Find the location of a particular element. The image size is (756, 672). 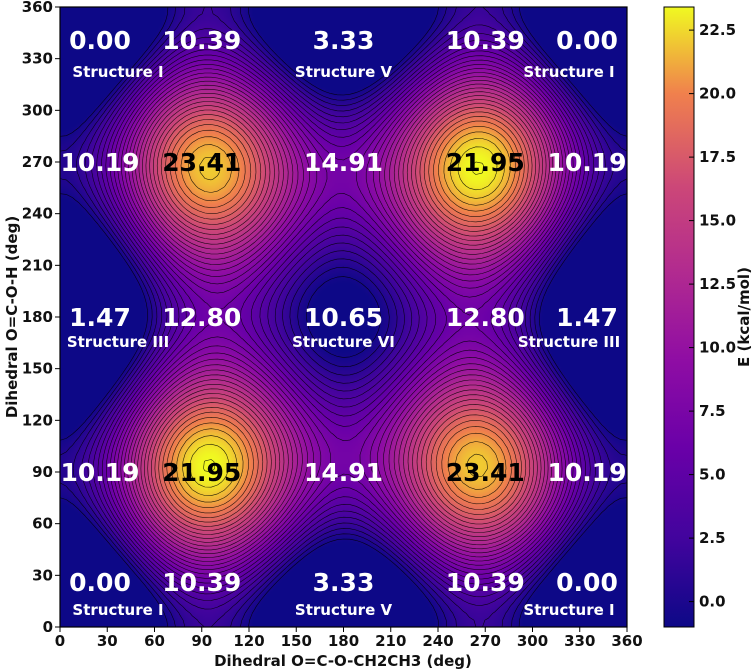

x-tick-label: 120 is located at coordinates (248, 641).